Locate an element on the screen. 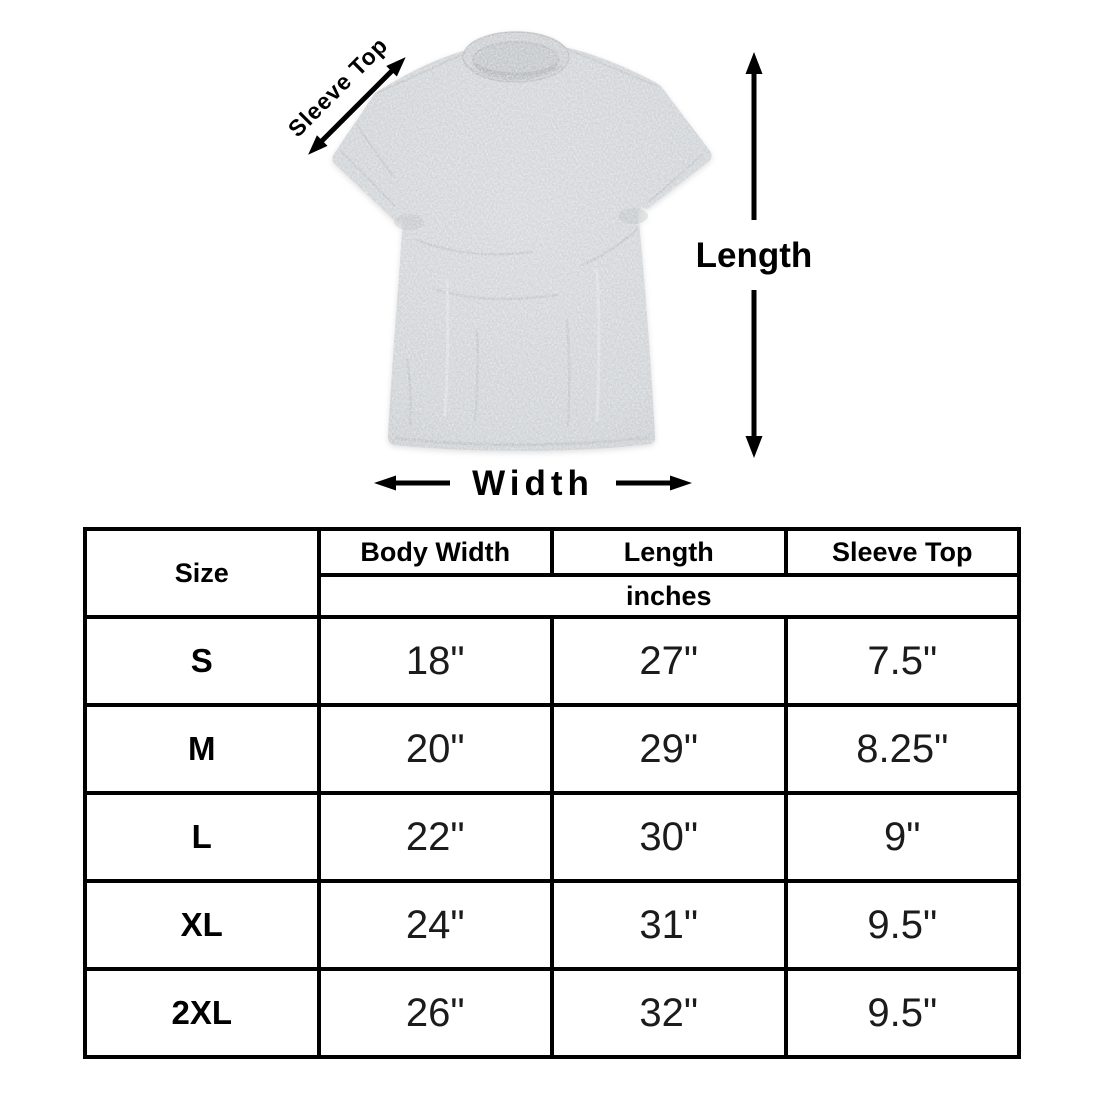 This screenshot has width=1100, height=1100. table-header-row: Size Body Width Length Sleeve Top is located at coordinates (552, 573).